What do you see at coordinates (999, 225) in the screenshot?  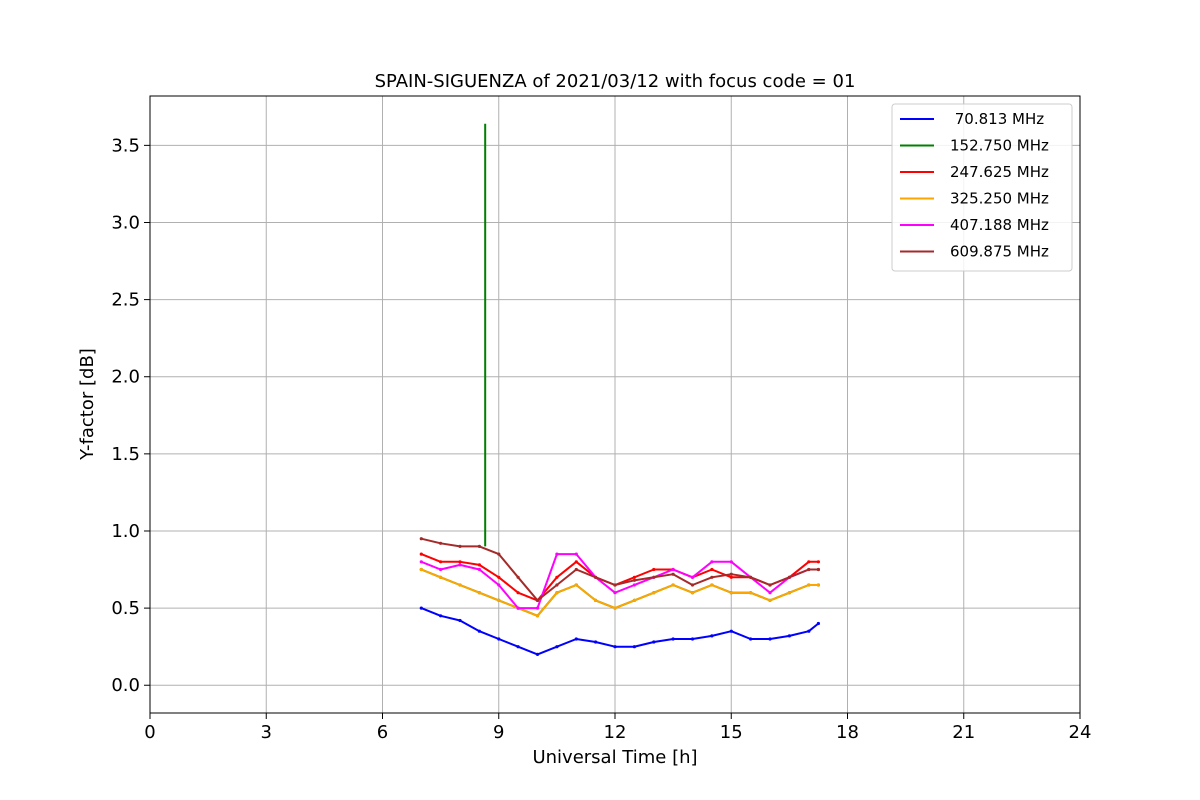 I see `legend-label: 407.188 MHz` at bounding box center [999, 225].